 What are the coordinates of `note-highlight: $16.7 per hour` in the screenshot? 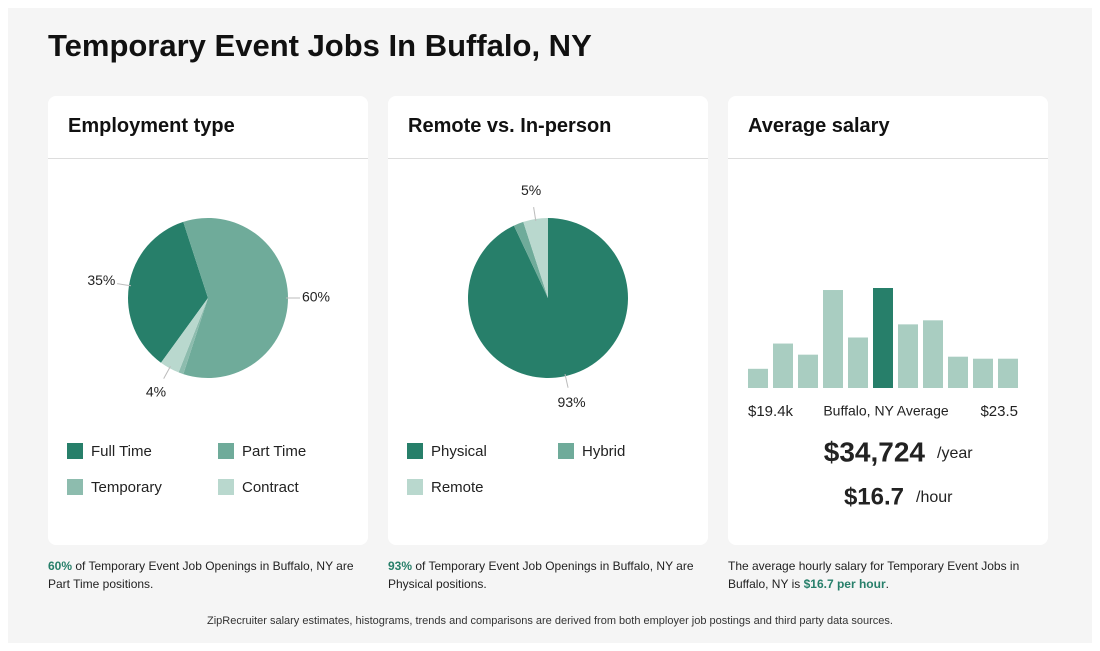 It's located at (844, 584).